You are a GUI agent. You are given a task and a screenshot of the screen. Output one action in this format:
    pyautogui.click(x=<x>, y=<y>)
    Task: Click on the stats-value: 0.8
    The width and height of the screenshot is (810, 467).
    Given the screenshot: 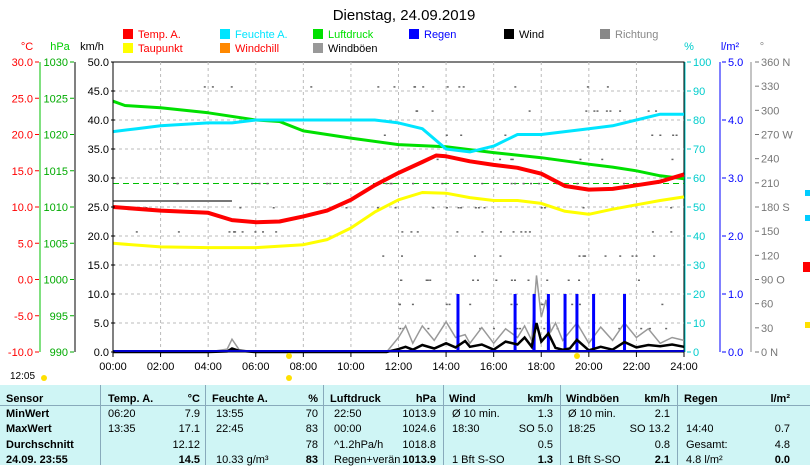 What is the action you would take?
    pyautogui.click(x=662, y=445)
    